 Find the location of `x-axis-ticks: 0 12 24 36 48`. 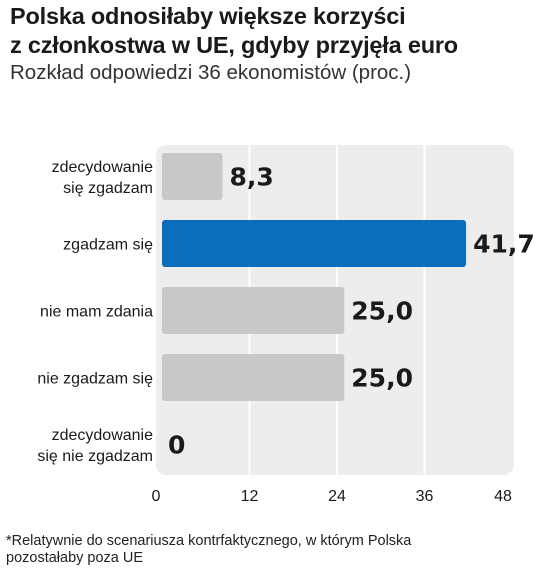

x-axis-ticks: 0 12 24 36 48 is located at coordinates (332, 496).